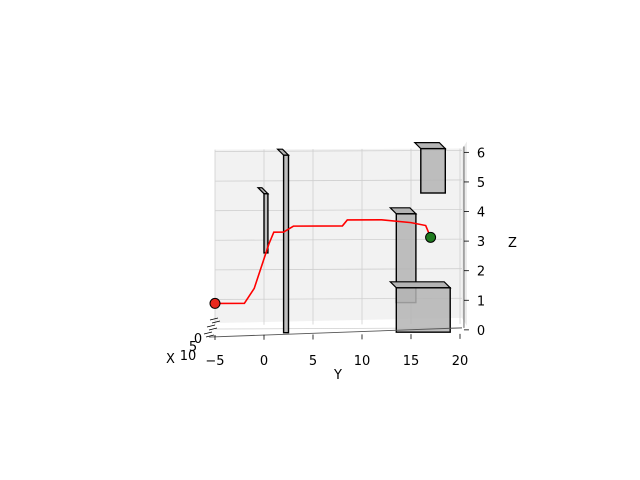 This screenshot has width=640, height=480. What do you see at coordinates (362, 361) in the screenshot?
I see `y-tick-label: 10` at bounding box center [362, 361].